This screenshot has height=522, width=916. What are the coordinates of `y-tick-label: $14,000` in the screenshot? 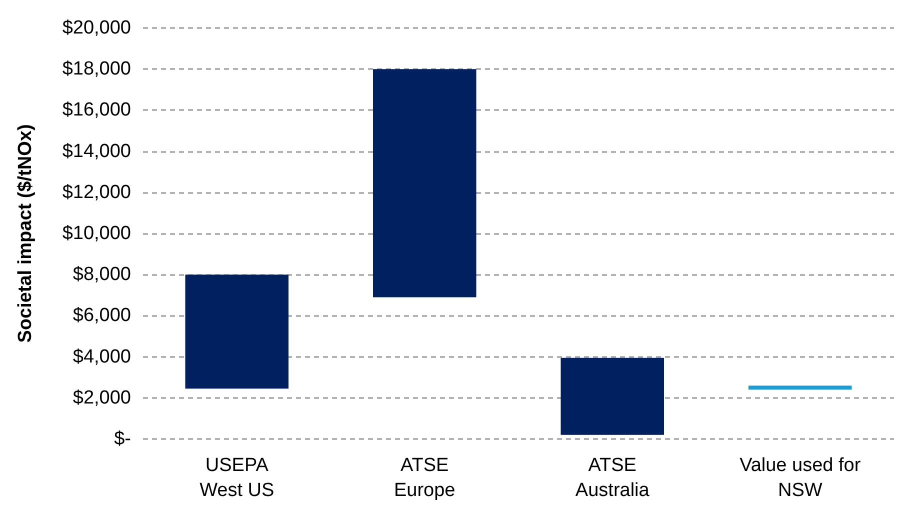 It's located at (96, 151).